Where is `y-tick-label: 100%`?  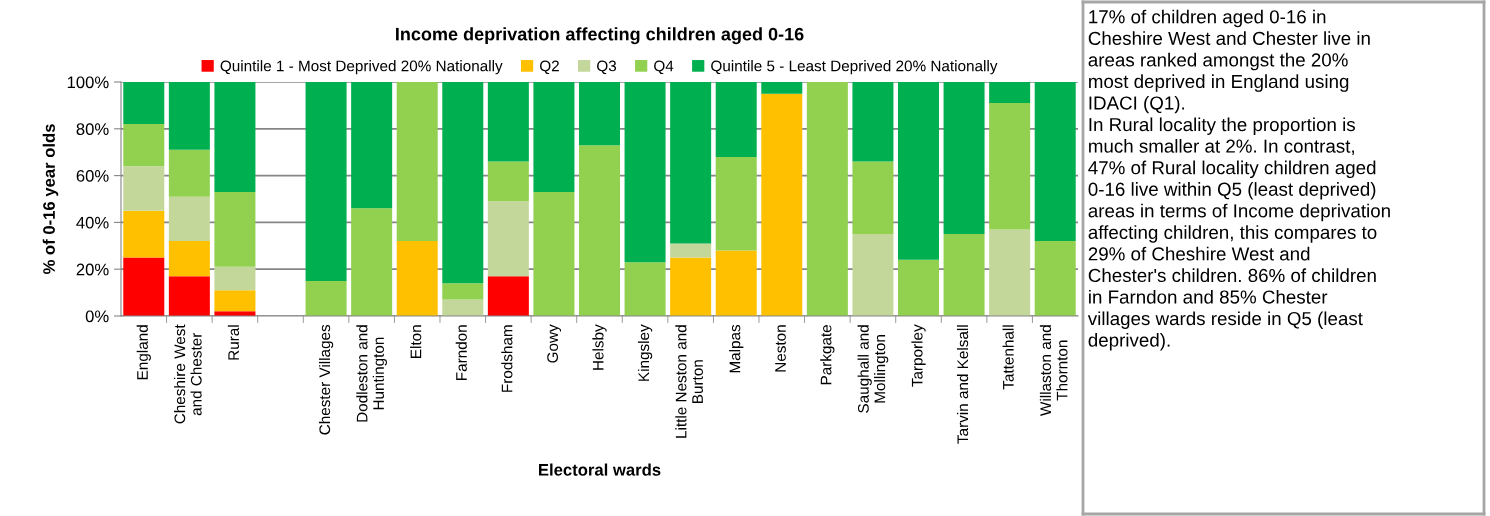
y-tick-label: 100% is located at coordinates (88, 82).